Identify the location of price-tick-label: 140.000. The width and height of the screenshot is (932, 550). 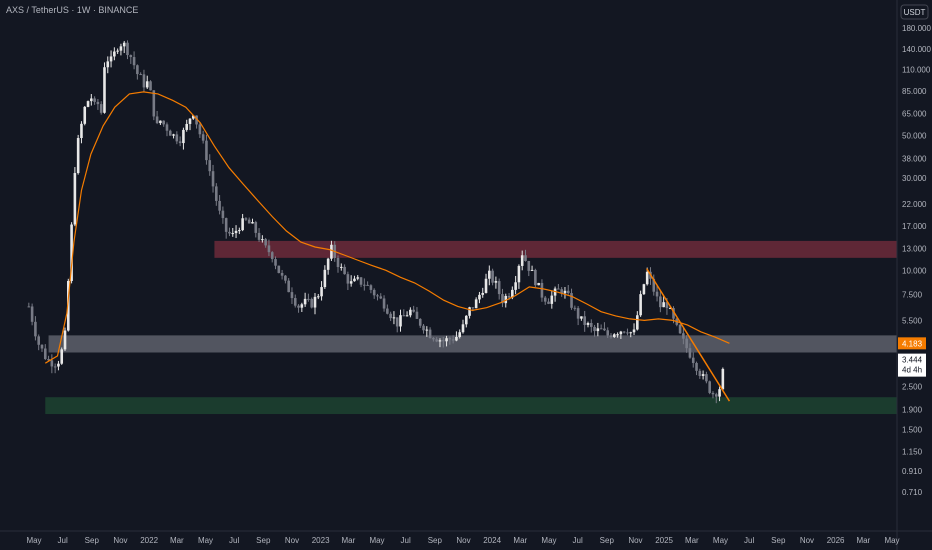
(916, 49).